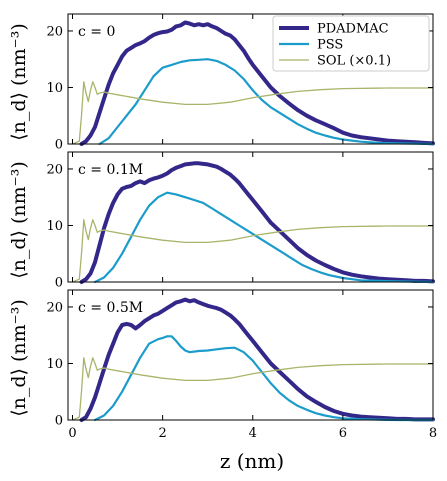 This screenshot has height=481, width=447. I want to click on panel-label: c = 0, so click(96, 32).